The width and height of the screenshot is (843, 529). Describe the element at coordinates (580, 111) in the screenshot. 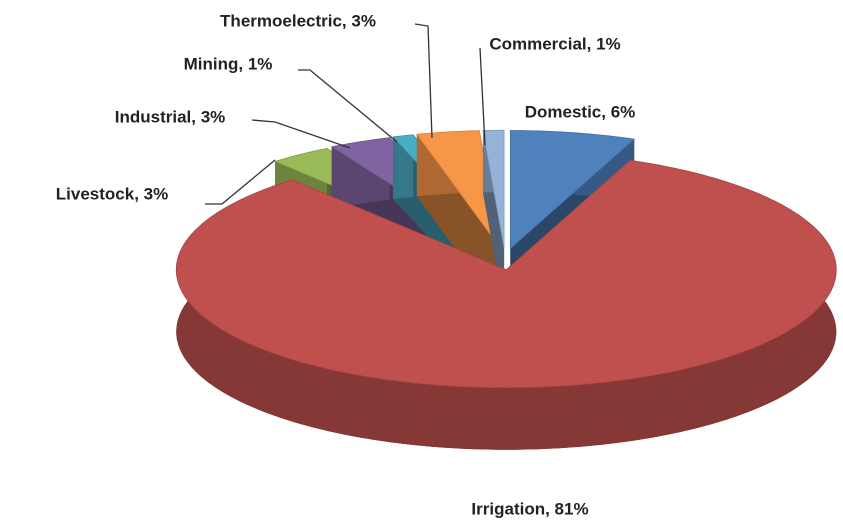

I see `data-label: Domestic, 6%` at that location.